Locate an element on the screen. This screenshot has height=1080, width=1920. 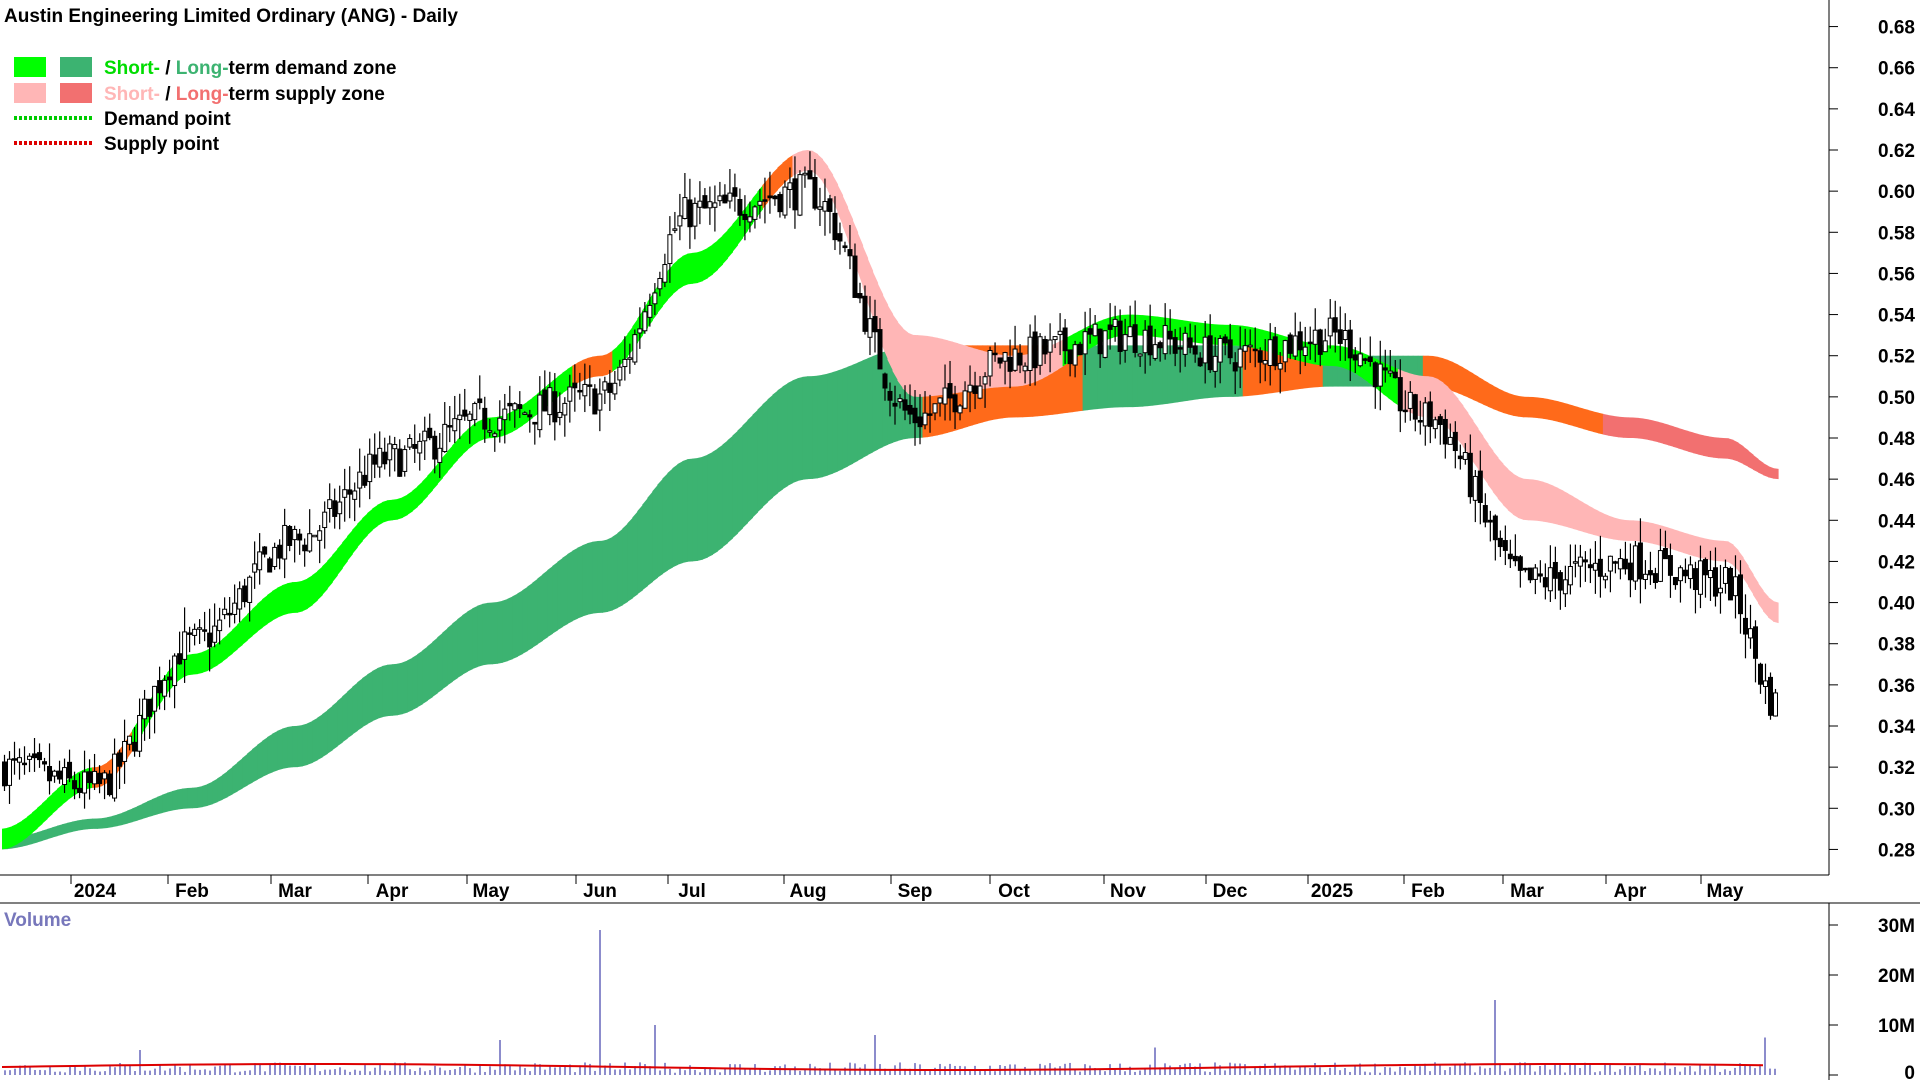
legend-swatch-long-demand is located at coordinates (76, 67).